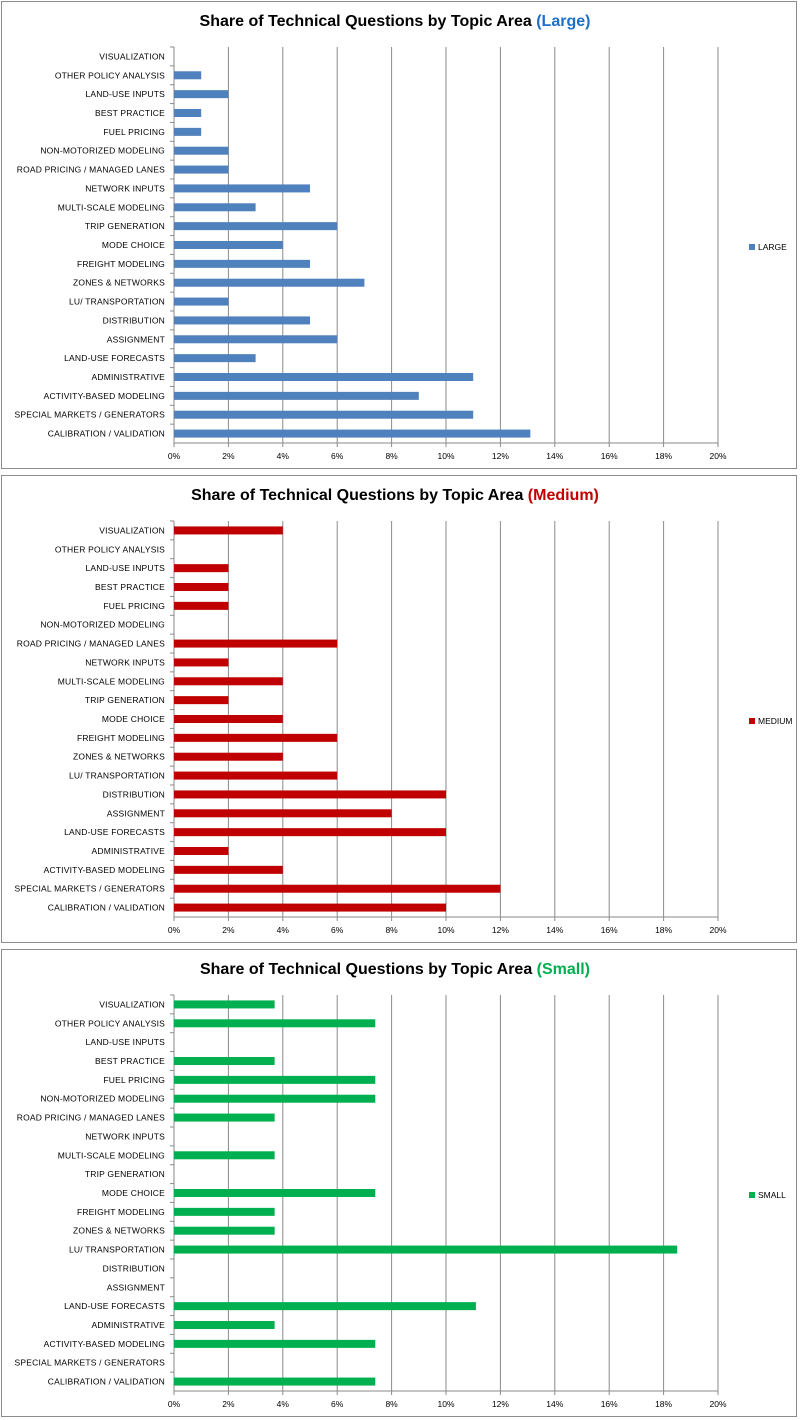 This screenshot has width=800, height=1420. Describe the element at coordinates (242, 263) in the screenshot. I see `bar-freight-modeling` at that location.